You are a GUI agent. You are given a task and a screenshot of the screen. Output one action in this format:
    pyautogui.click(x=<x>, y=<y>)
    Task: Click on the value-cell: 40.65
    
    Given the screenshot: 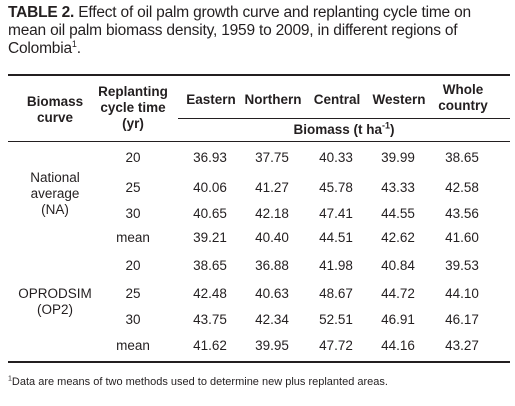 What is the action you would take?
    pyautogui.click(x=210, y=213)
    